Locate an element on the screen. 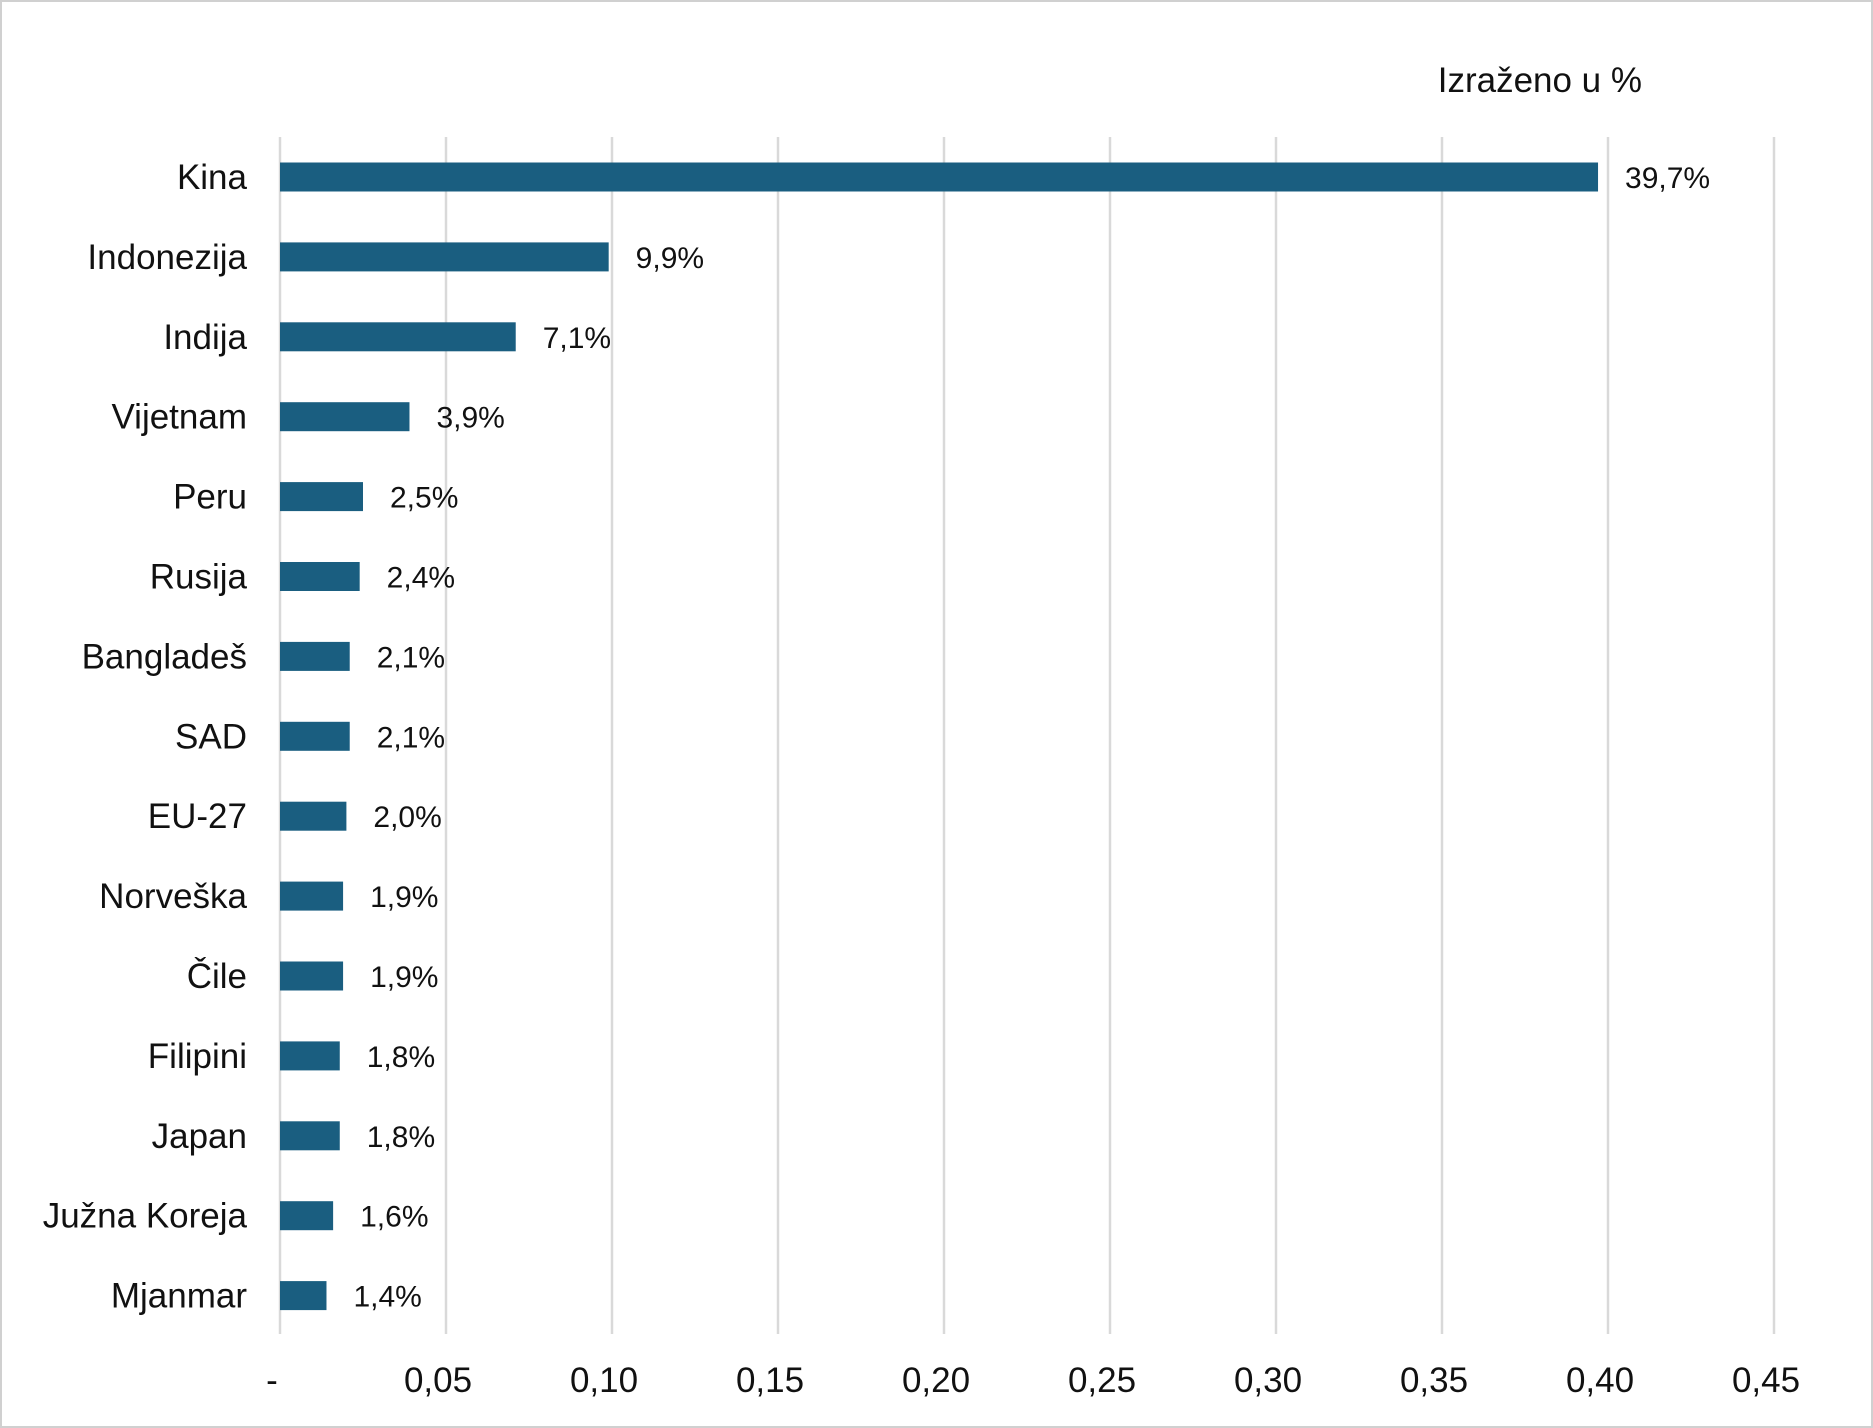  data-label: 2,0% is located at coordinates (407, 817).